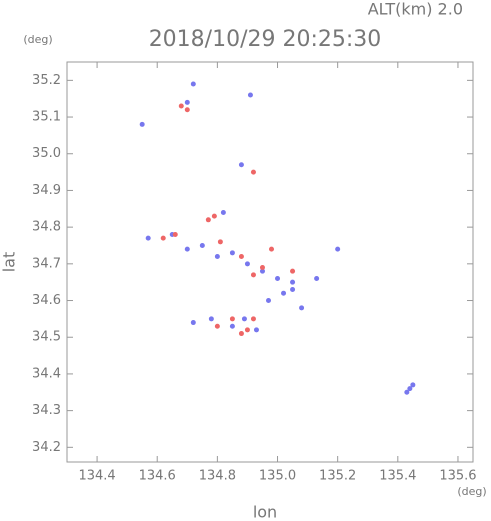 This screenshot has width=491, height=521. I want to click on x-tick-label: 135.6, so click(457, 476).